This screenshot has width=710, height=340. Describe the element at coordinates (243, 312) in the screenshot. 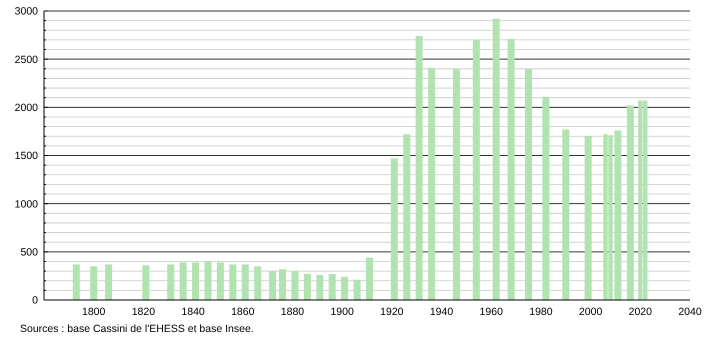

I see `x-tick-label: 1860` at that location.